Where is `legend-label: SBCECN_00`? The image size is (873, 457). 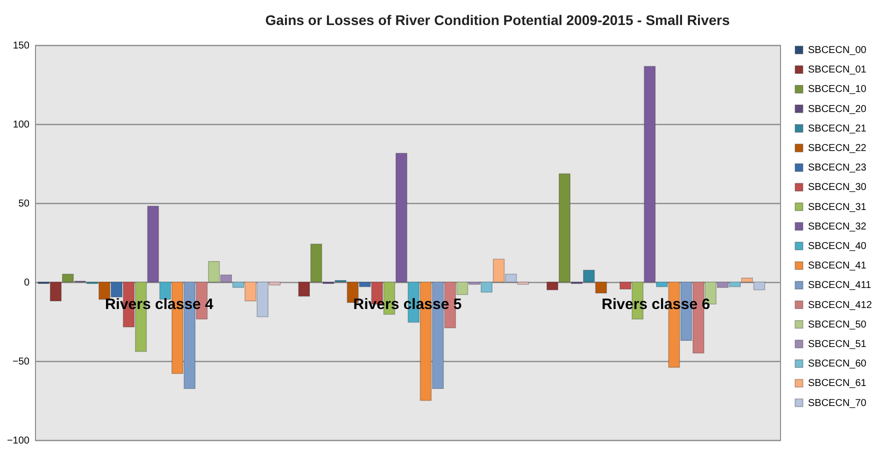
legend-label: SBCECN_00 is located at coordinates (837, 50).